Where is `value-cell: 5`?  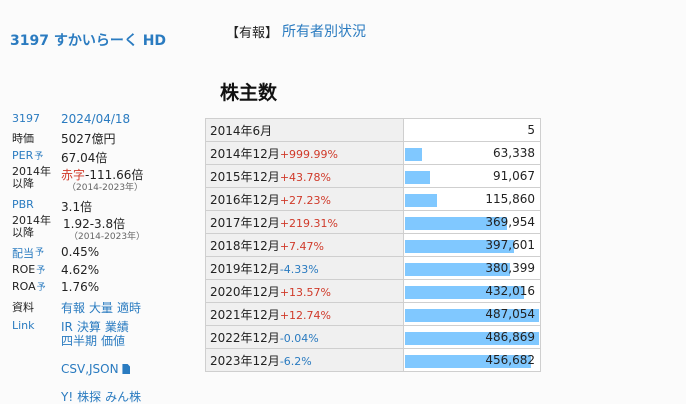 value-cell: 5 is located at coordinates (472, 130).